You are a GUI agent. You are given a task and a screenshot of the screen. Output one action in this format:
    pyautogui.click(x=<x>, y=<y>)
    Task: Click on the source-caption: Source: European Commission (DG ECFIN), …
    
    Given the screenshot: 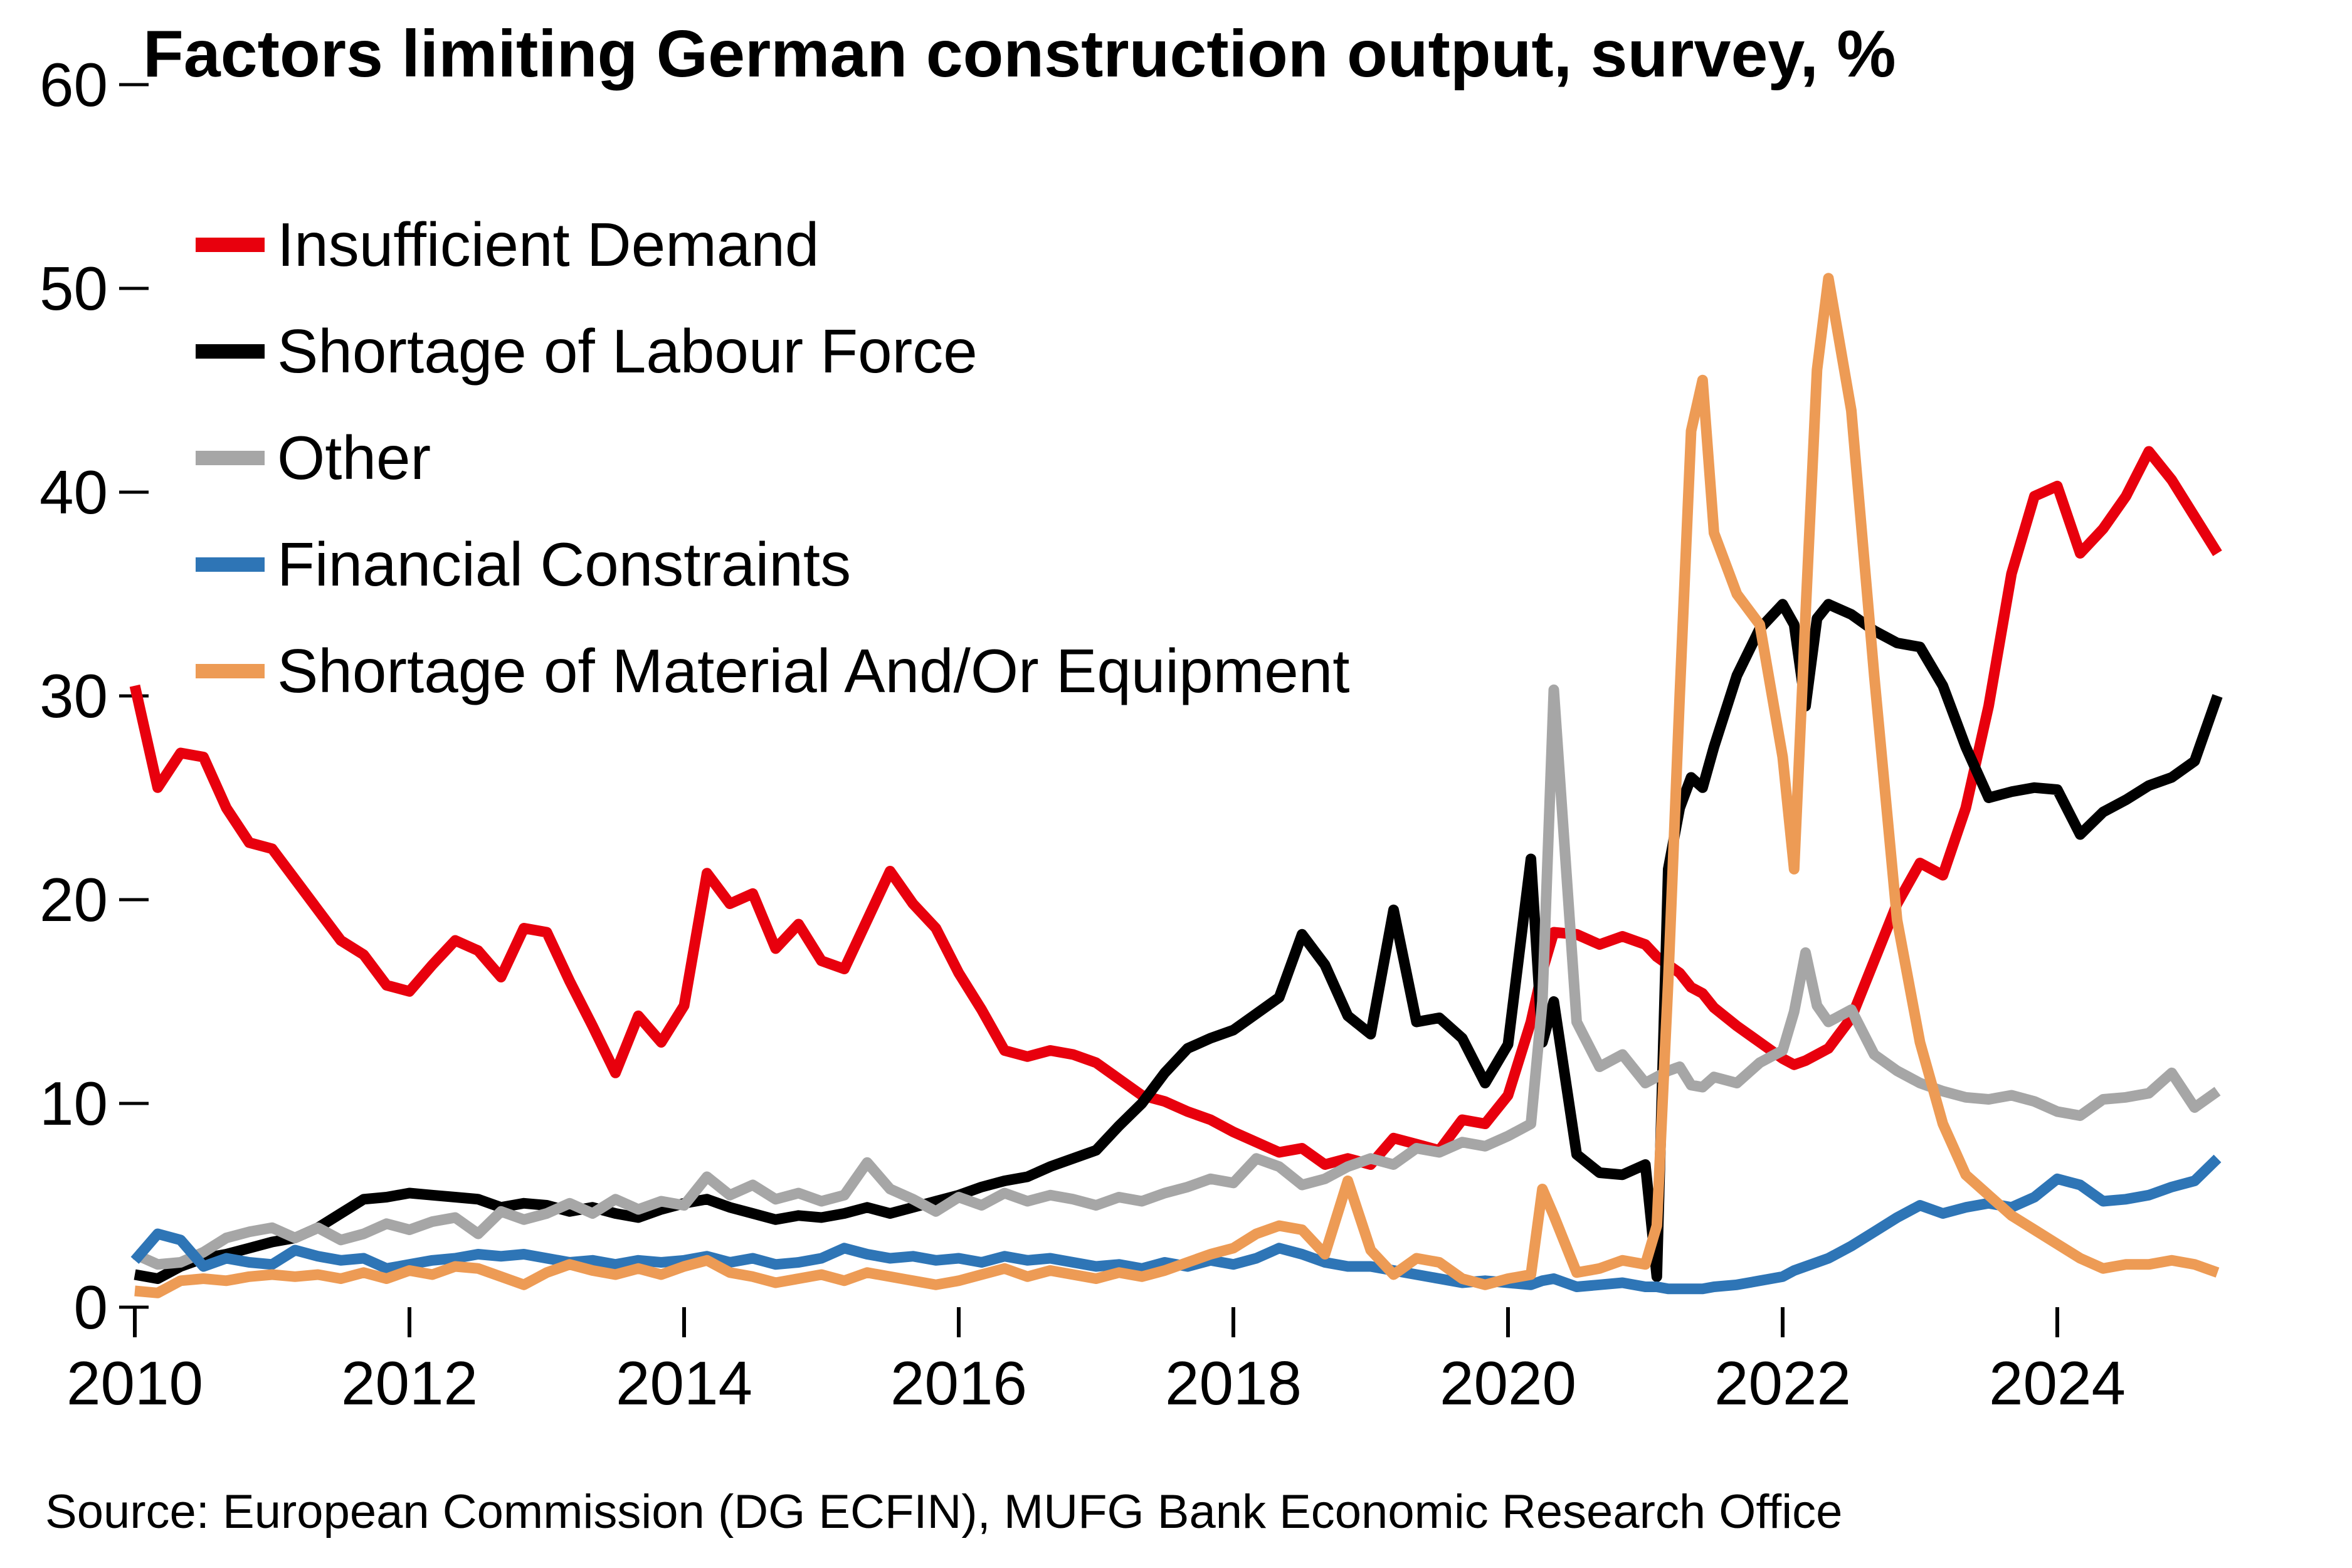 What is the action you would take?
    pyautogui.click(x=944, y=1512)
    